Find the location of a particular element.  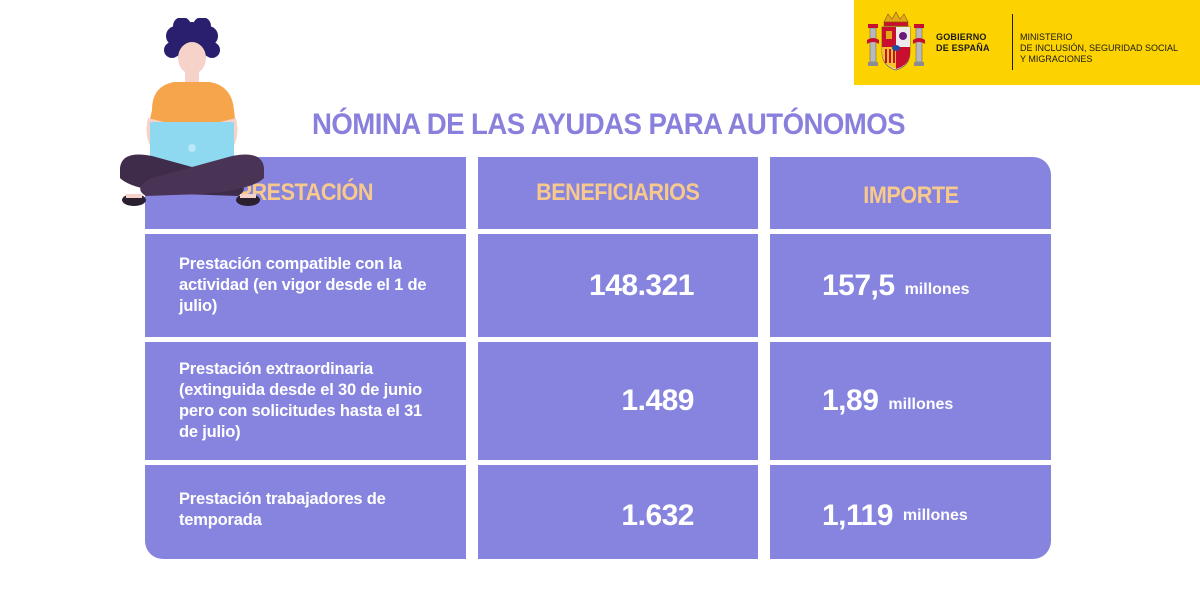

person-with-laptop-icon is located at coordinates (192, 112).